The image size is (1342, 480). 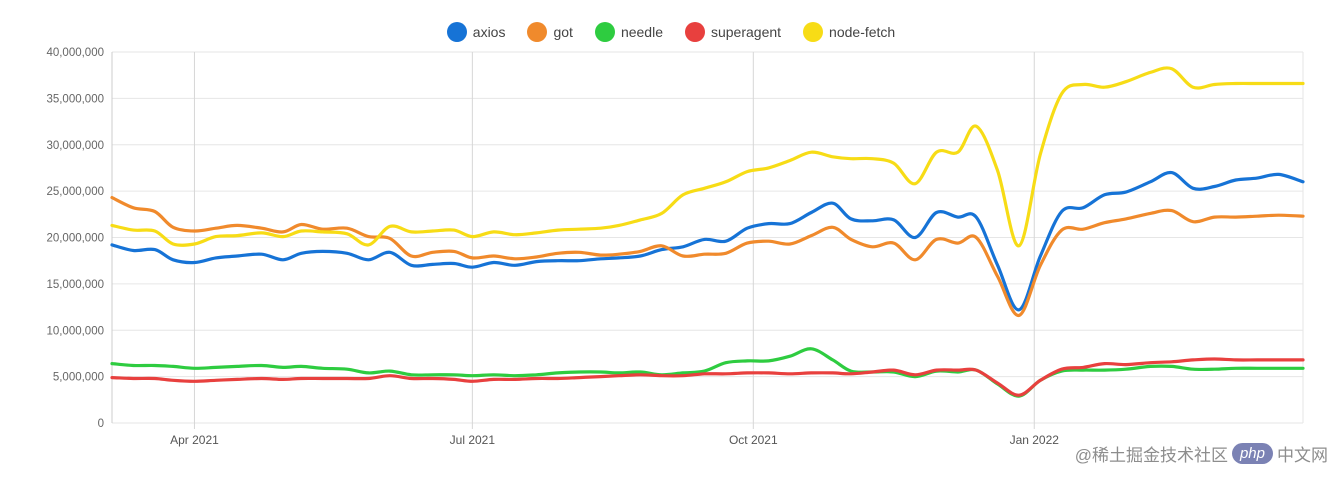 What do you see at coordinates (1151, 455) in the screenshot?
I see `watermark-handle: @稀土掘金技术社区` at bounding box center [1151, 455].